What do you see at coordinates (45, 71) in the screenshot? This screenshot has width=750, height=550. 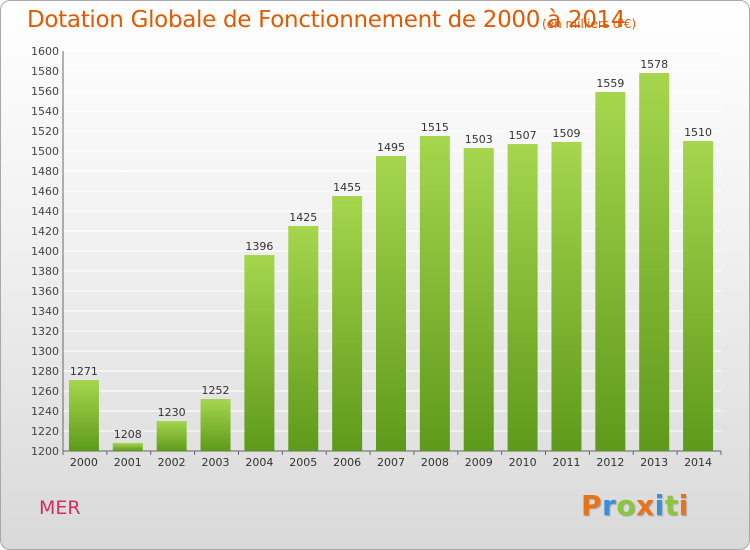 I see `y-tick-label: 1580` at bounding box center [45, 71].